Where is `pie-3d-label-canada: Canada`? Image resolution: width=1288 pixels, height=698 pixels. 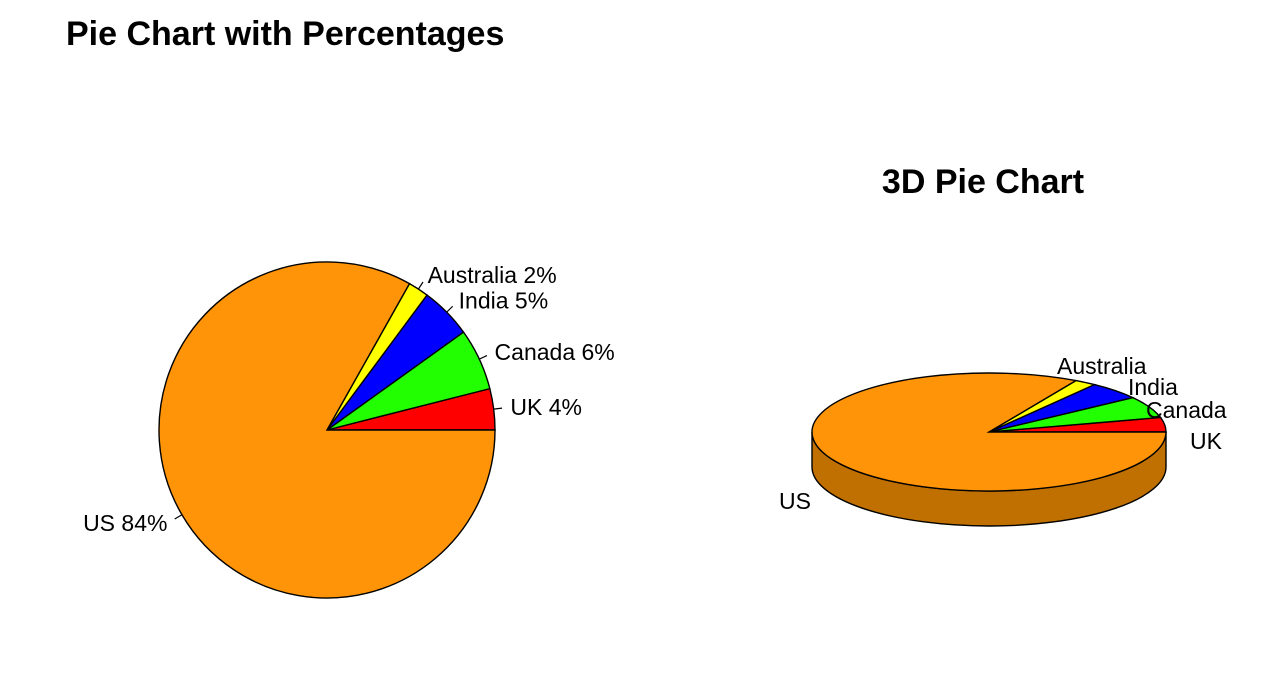 pie-3d-label-canada: Canada is located at coordinates (1186, 410).